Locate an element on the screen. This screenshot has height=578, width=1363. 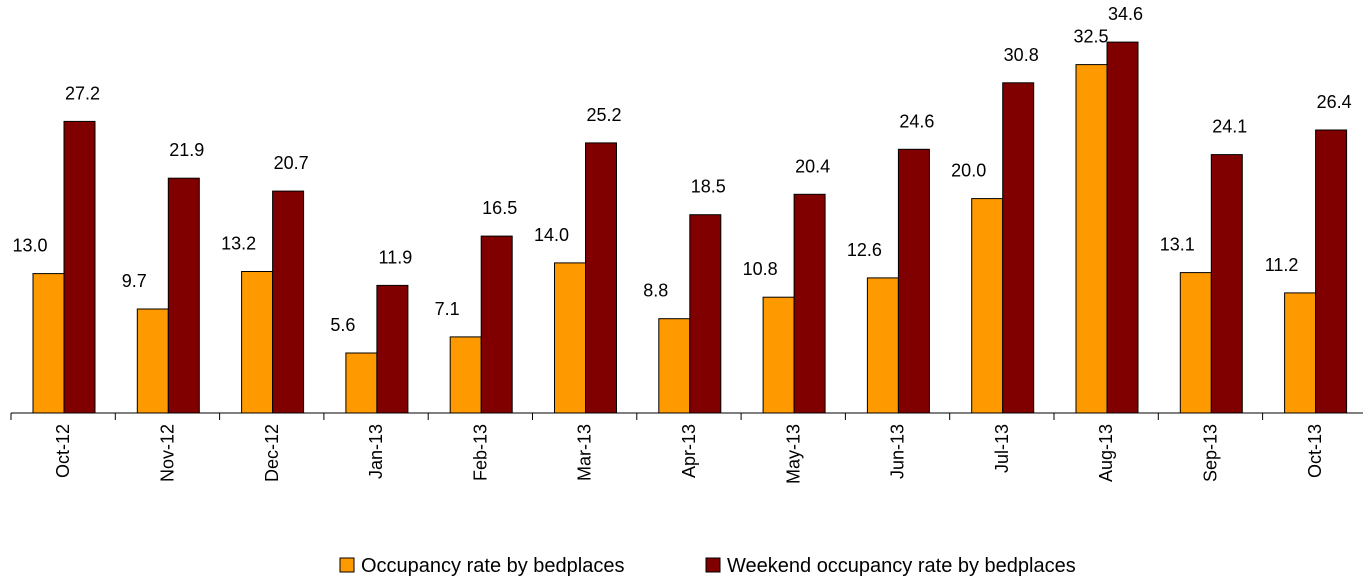
data-label-weekend-nov-12: 21.9 is located at coordinates (186, 150).